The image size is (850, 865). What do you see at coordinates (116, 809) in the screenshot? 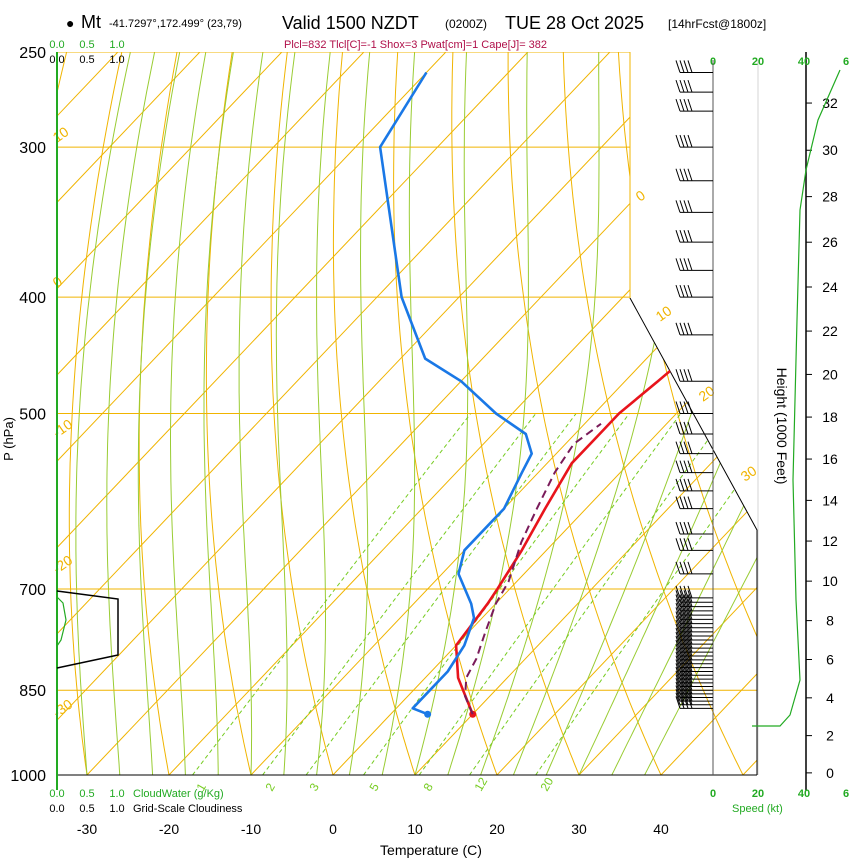
I see `bottom-cloudiness-tick: 1.0` at bounding box center [116, 809].